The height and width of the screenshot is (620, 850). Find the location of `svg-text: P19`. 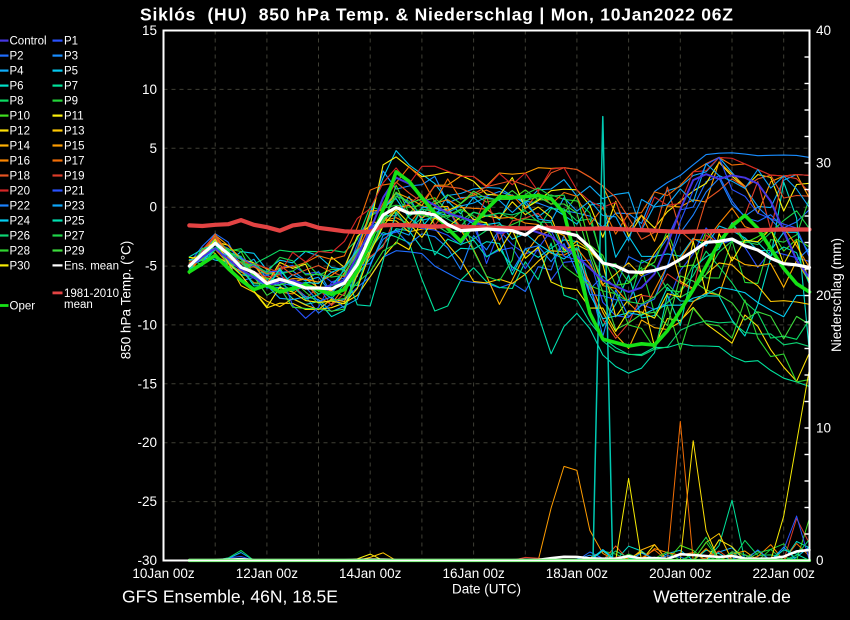

svg-text: P19 is located at coordinates (74, 177).